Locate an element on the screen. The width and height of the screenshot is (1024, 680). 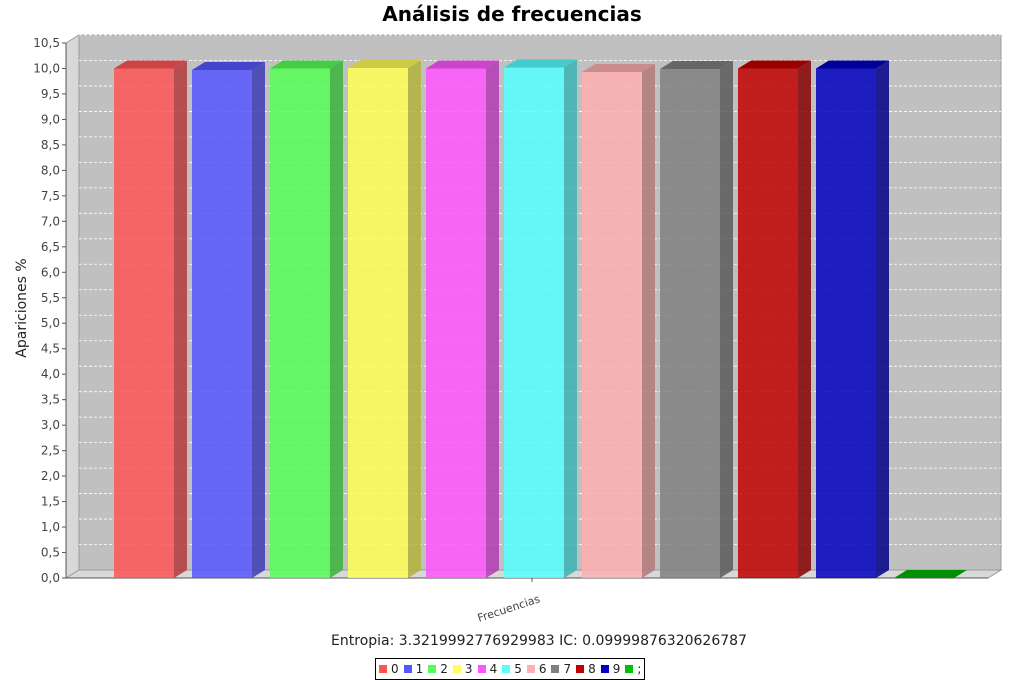
chart-title: Análisis de frecuencias is located at coordinates (512, 14).